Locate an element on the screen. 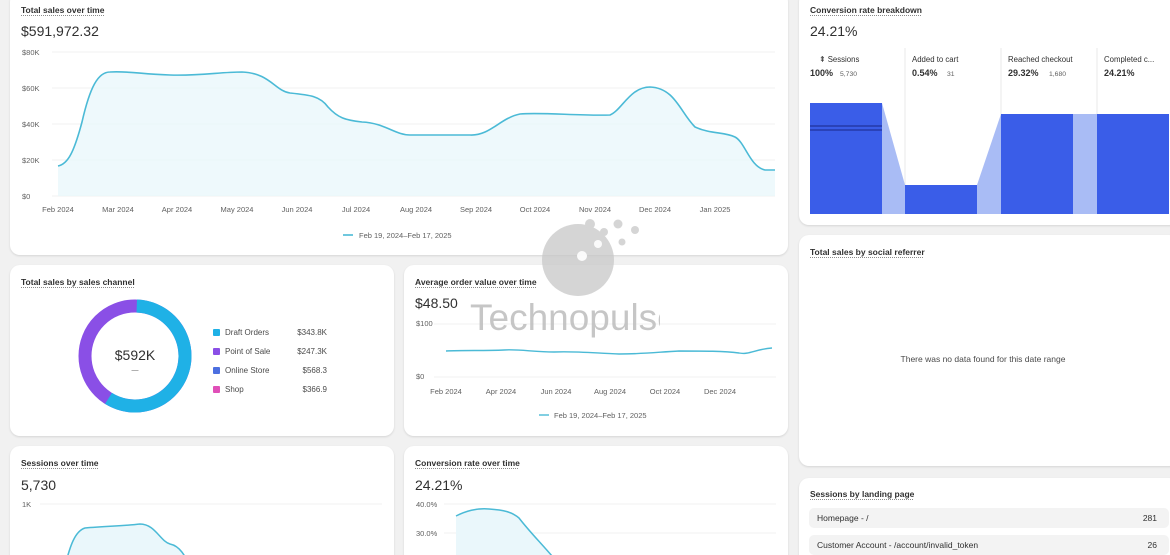 The width and height of the screenshot is (1170, 555). legend-value: $568.3 is located at coordinates (314, 370).